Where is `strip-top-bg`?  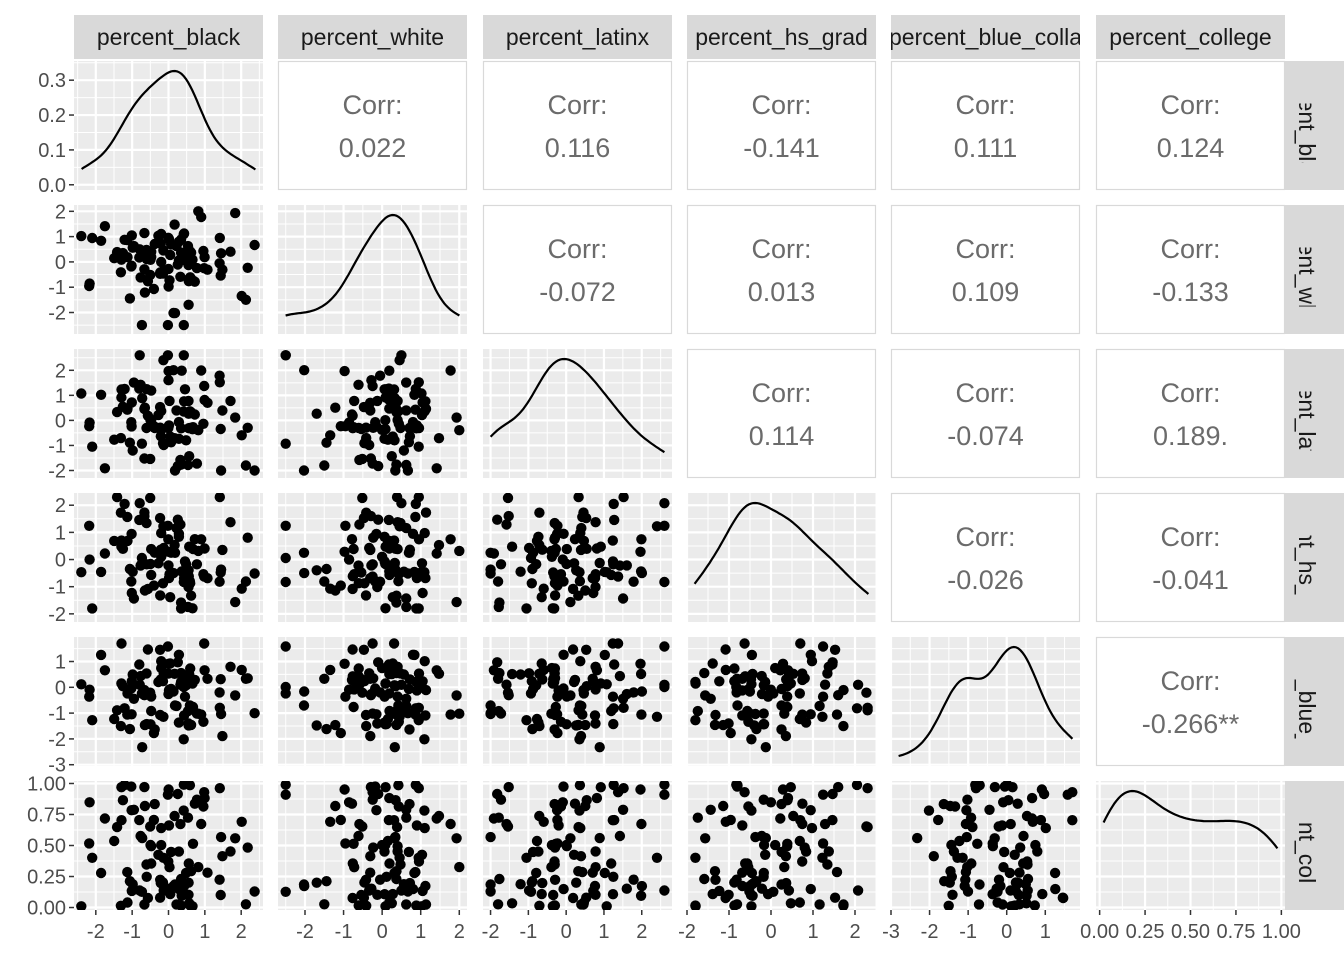
strip-top-bg is located at coordinates (1190, 37).